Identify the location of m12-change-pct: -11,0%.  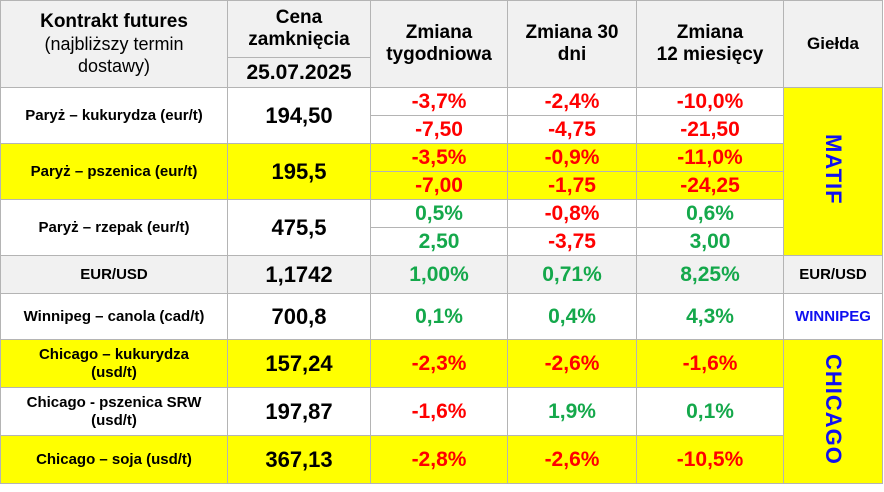
(710, 157).